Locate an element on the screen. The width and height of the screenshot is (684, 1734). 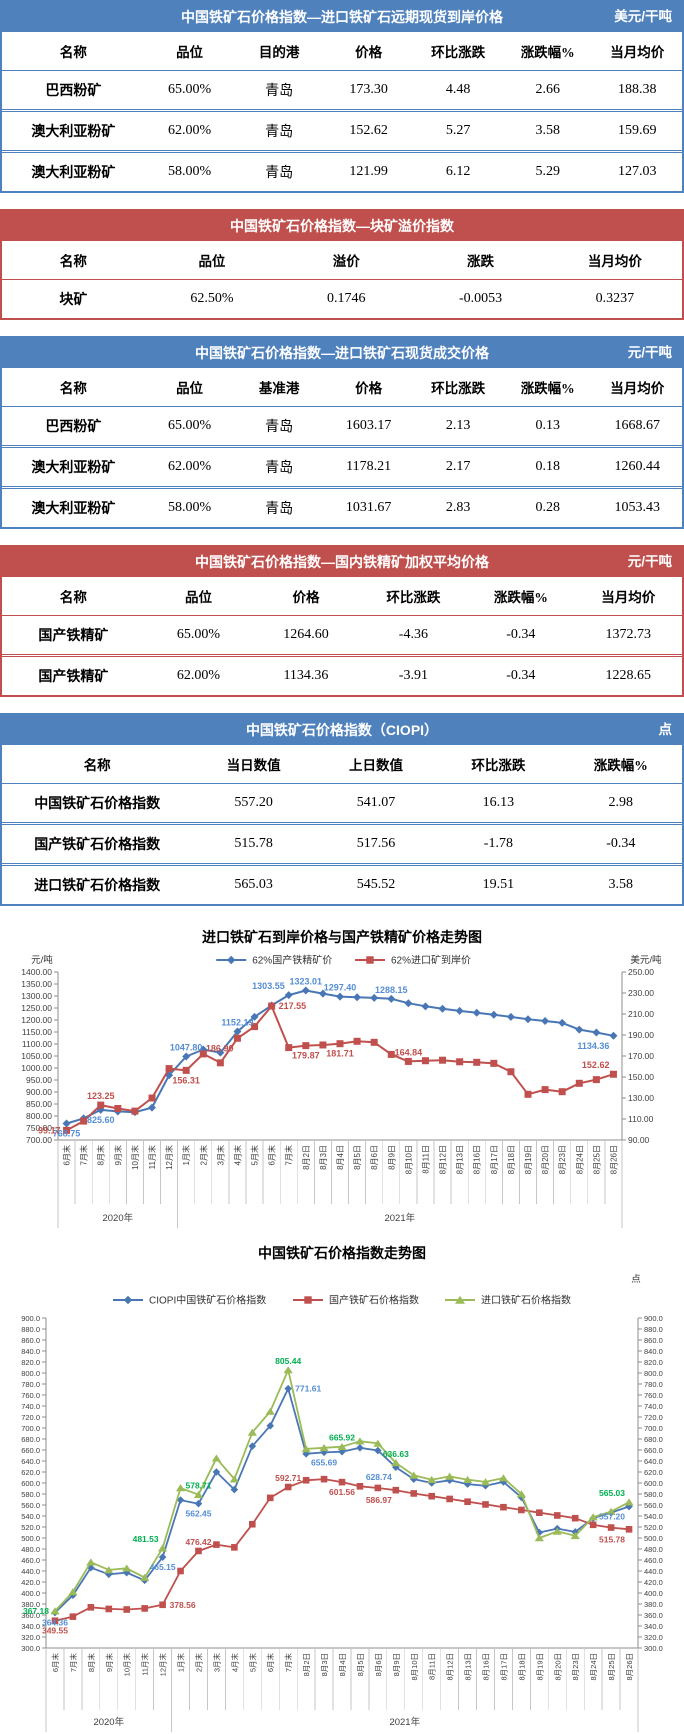
left-axis-tick-label: 900.00 is located at coordinates (39, 1092).